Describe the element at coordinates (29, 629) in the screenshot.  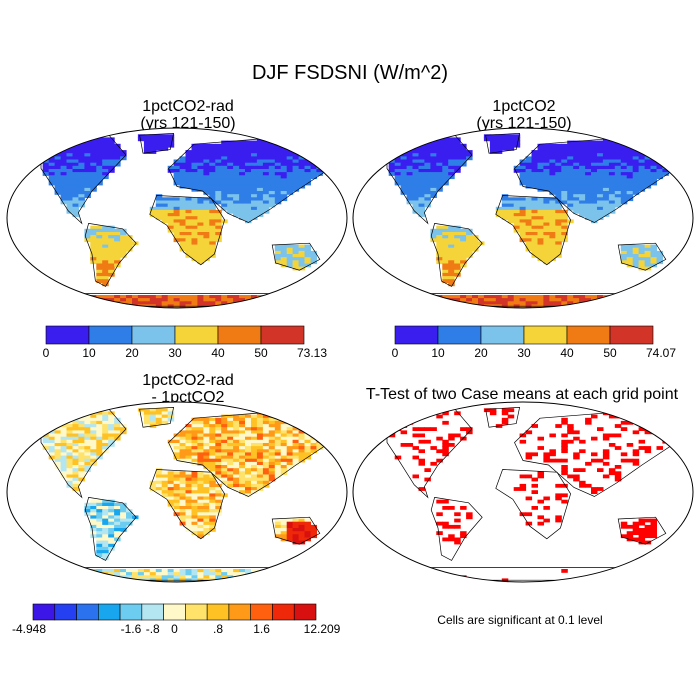
I see `colorbar-tick-label: -4.948` at that location.